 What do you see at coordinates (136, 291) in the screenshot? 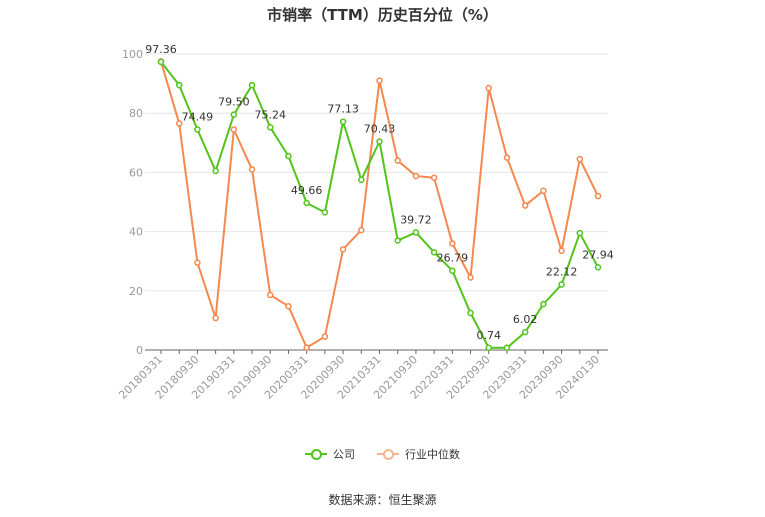
I see `y-tick-label: 20` at bounding box center [136, 291].